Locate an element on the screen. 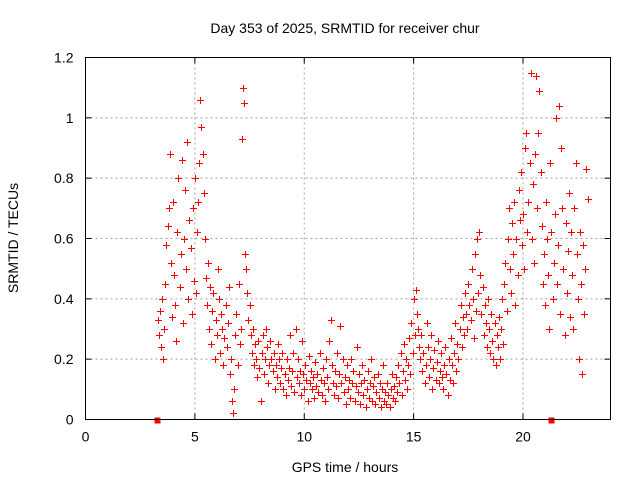 Image resolution: width=640 pixels, height=480 pixels. x-tick-label: 15 is located at coordinates (414, 437).